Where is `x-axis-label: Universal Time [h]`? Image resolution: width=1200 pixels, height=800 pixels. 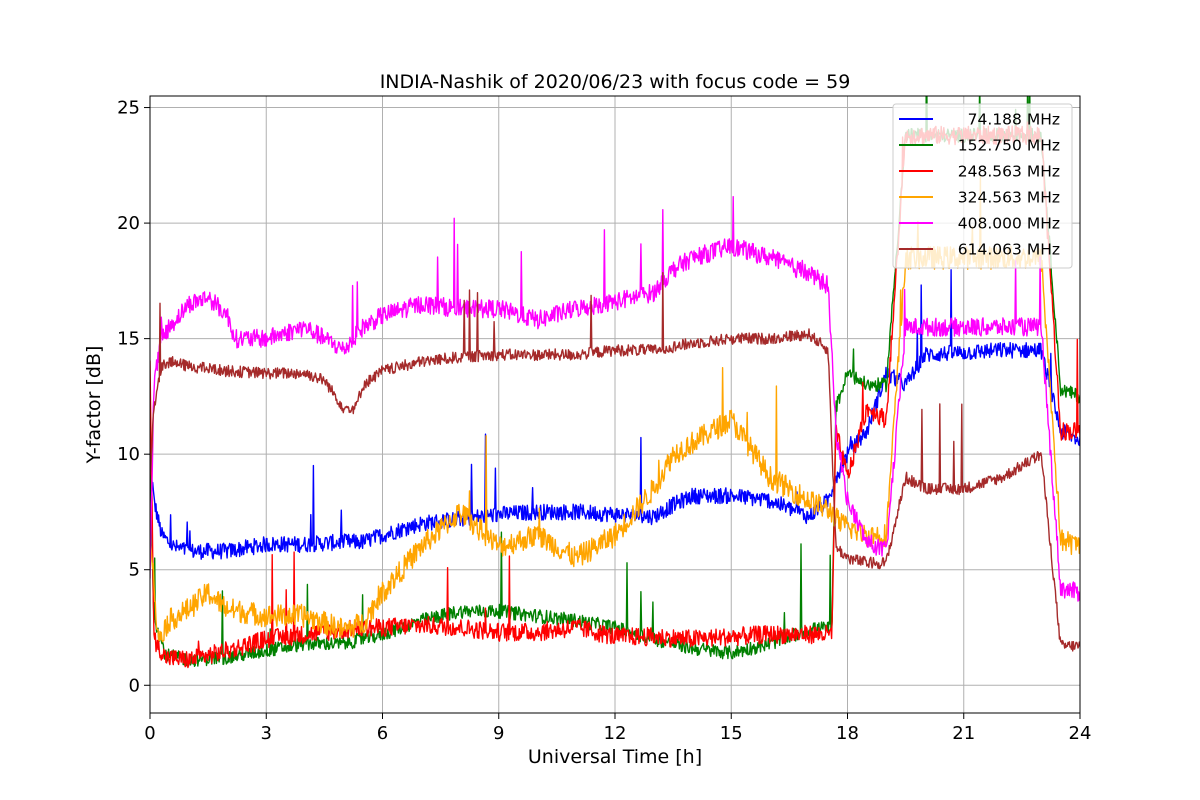 x-axis-label: Universal Time [h] is located at coordinates (615, 757).